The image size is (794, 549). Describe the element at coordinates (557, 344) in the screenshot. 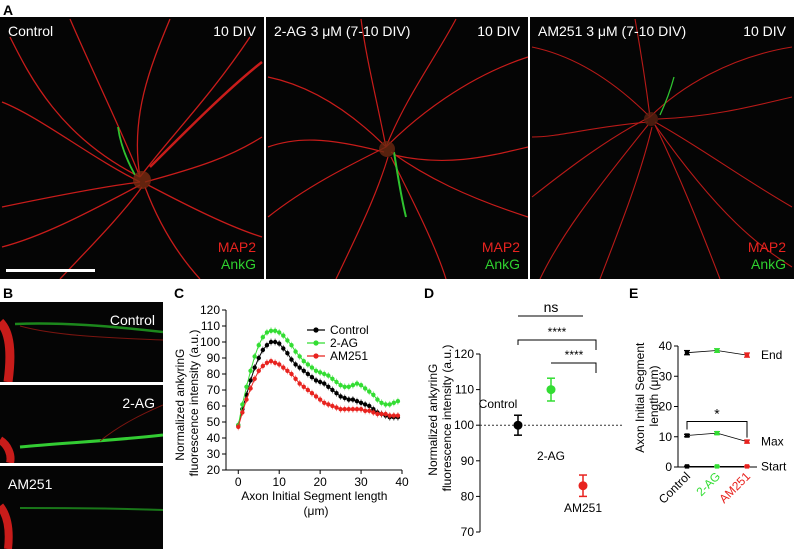

I see `d-sig-bracket` at that location.